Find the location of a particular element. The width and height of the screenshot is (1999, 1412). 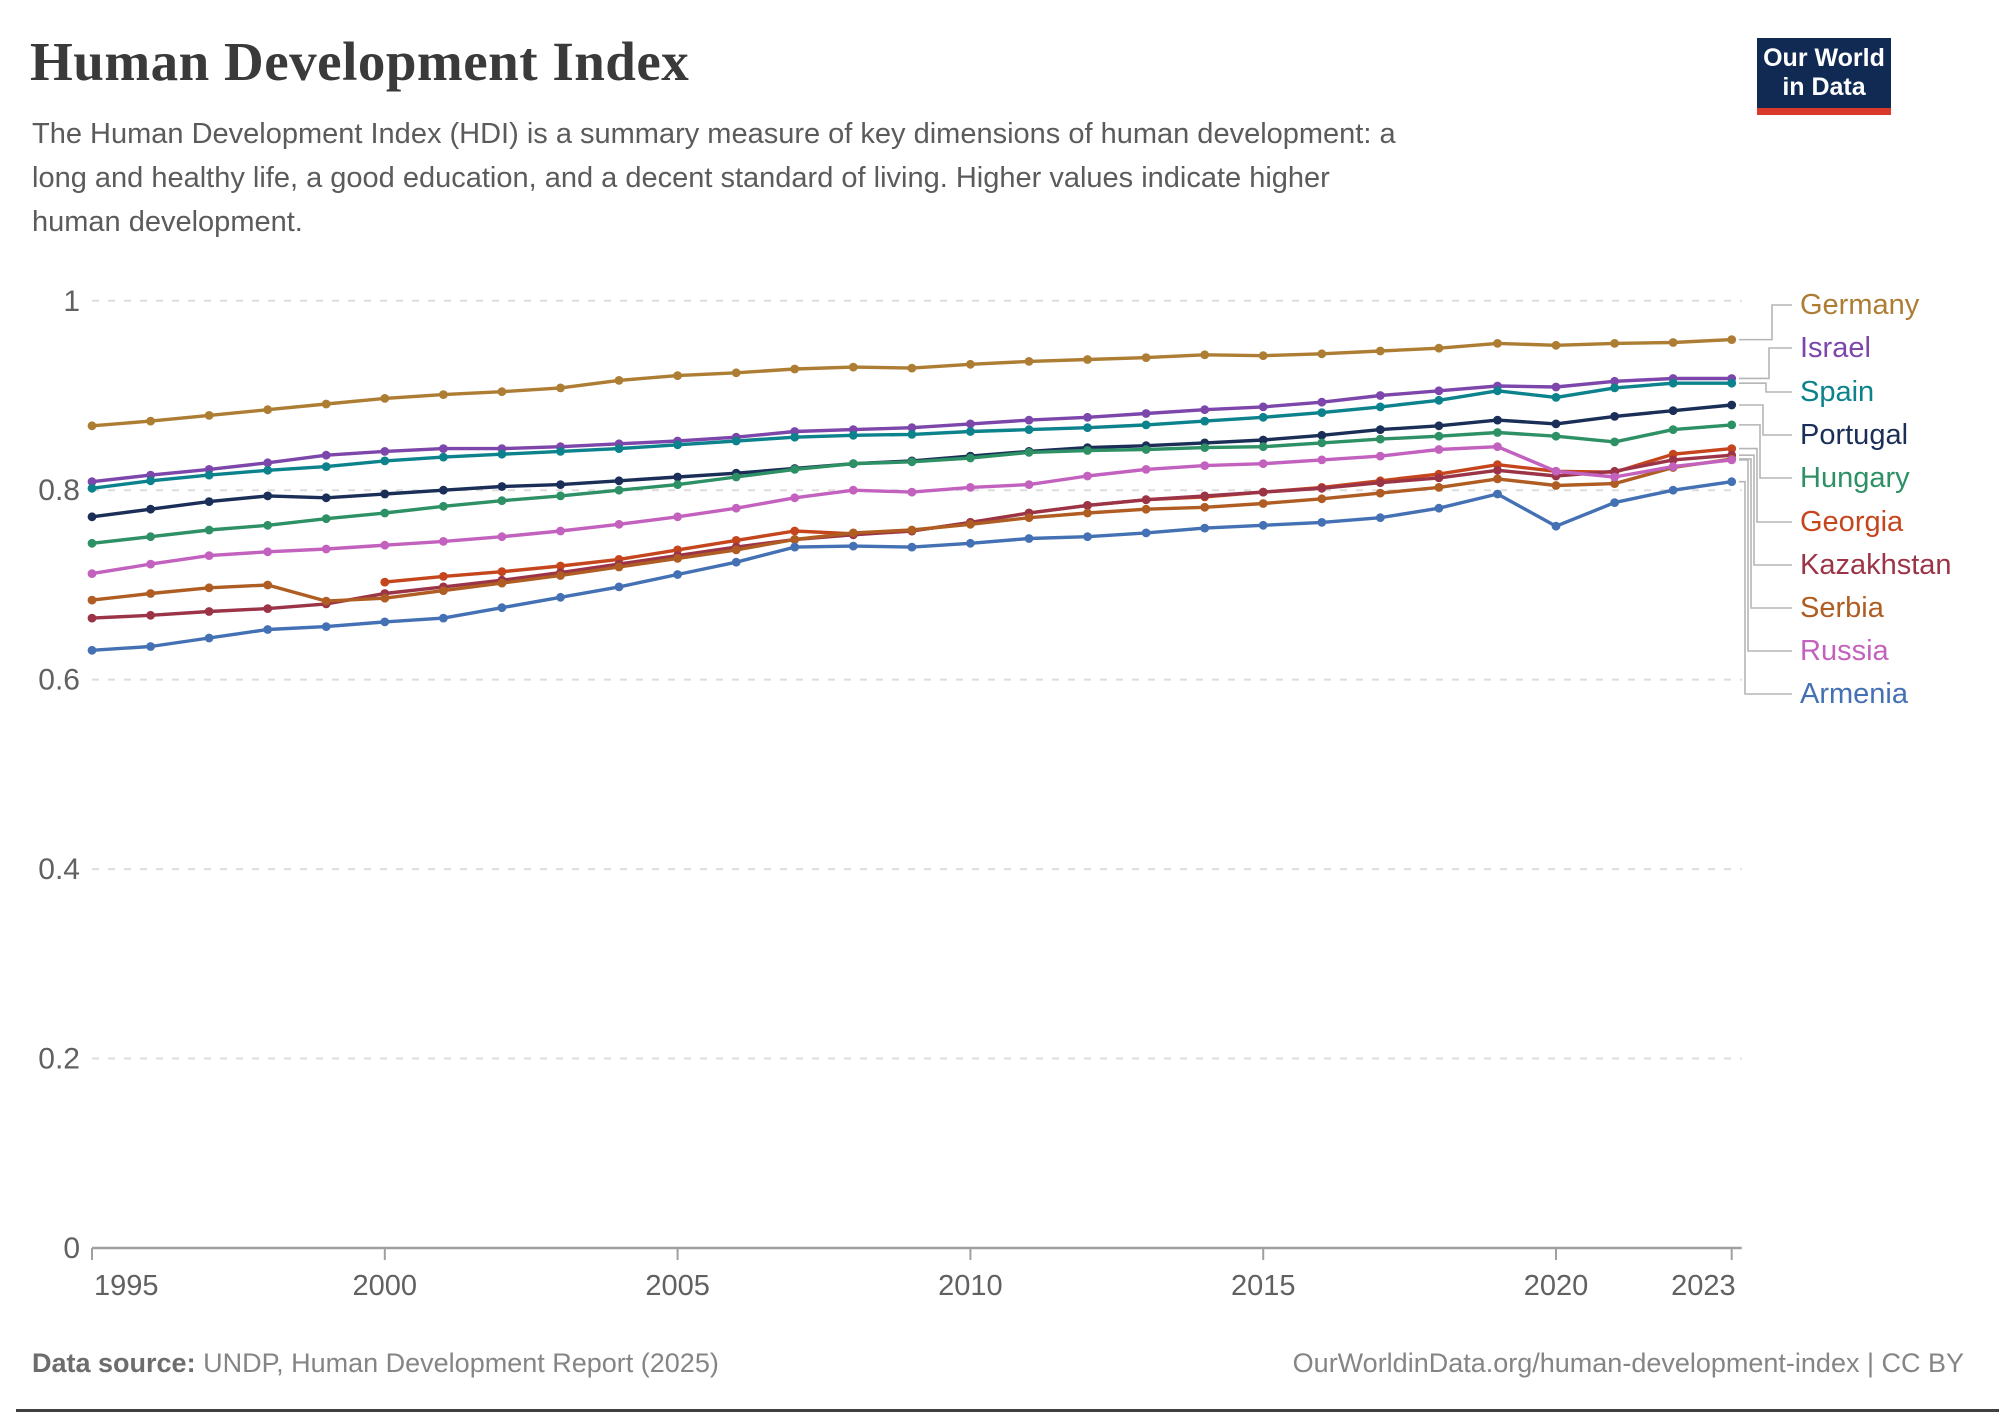

point-israel-2017 is located at coordinates (1380, 395).